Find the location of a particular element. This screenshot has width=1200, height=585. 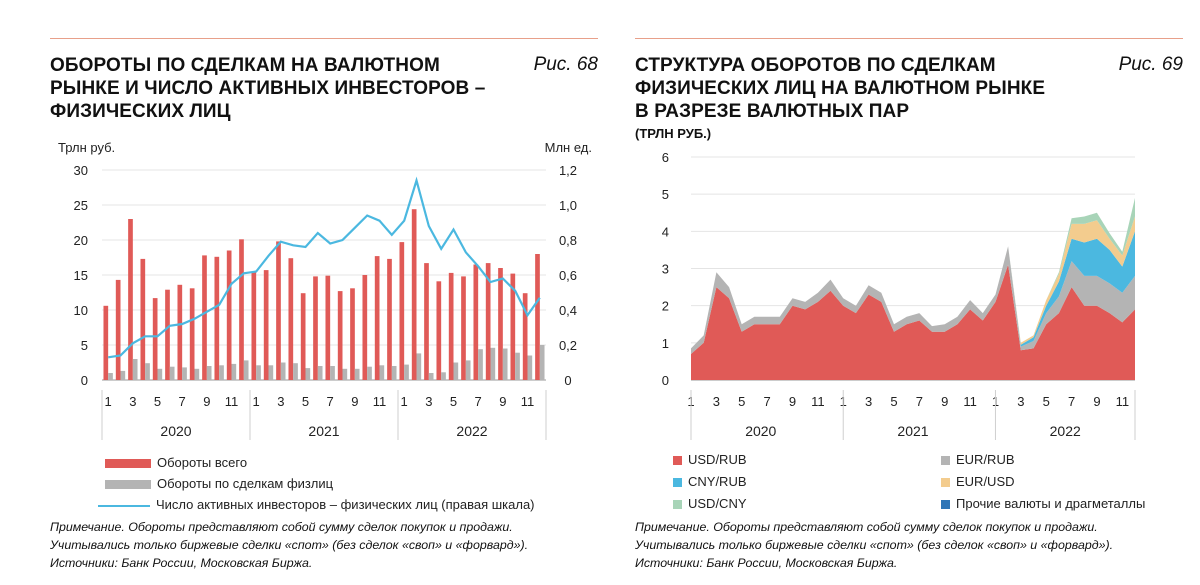

x-year-label: 2020 is located at coordinates (175, 431).